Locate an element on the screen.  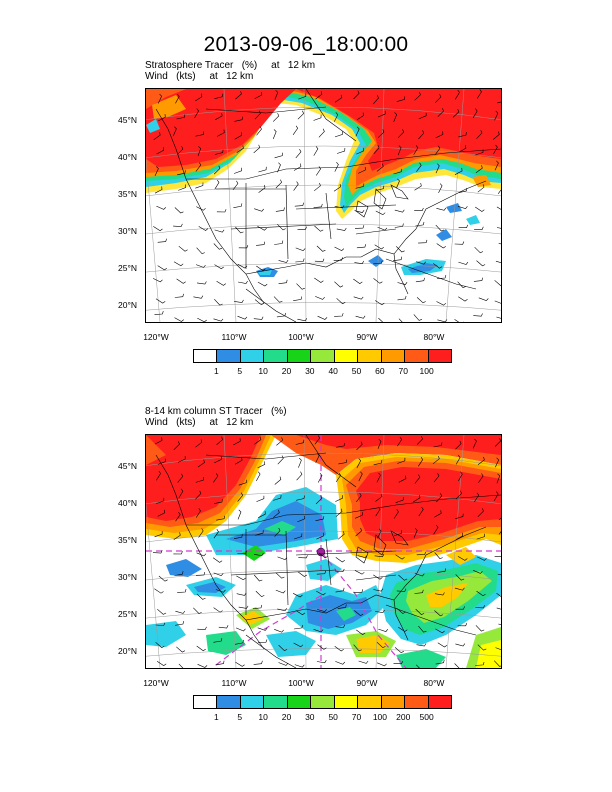
colorbar-label: 30 is located at coordinates (310, 717).